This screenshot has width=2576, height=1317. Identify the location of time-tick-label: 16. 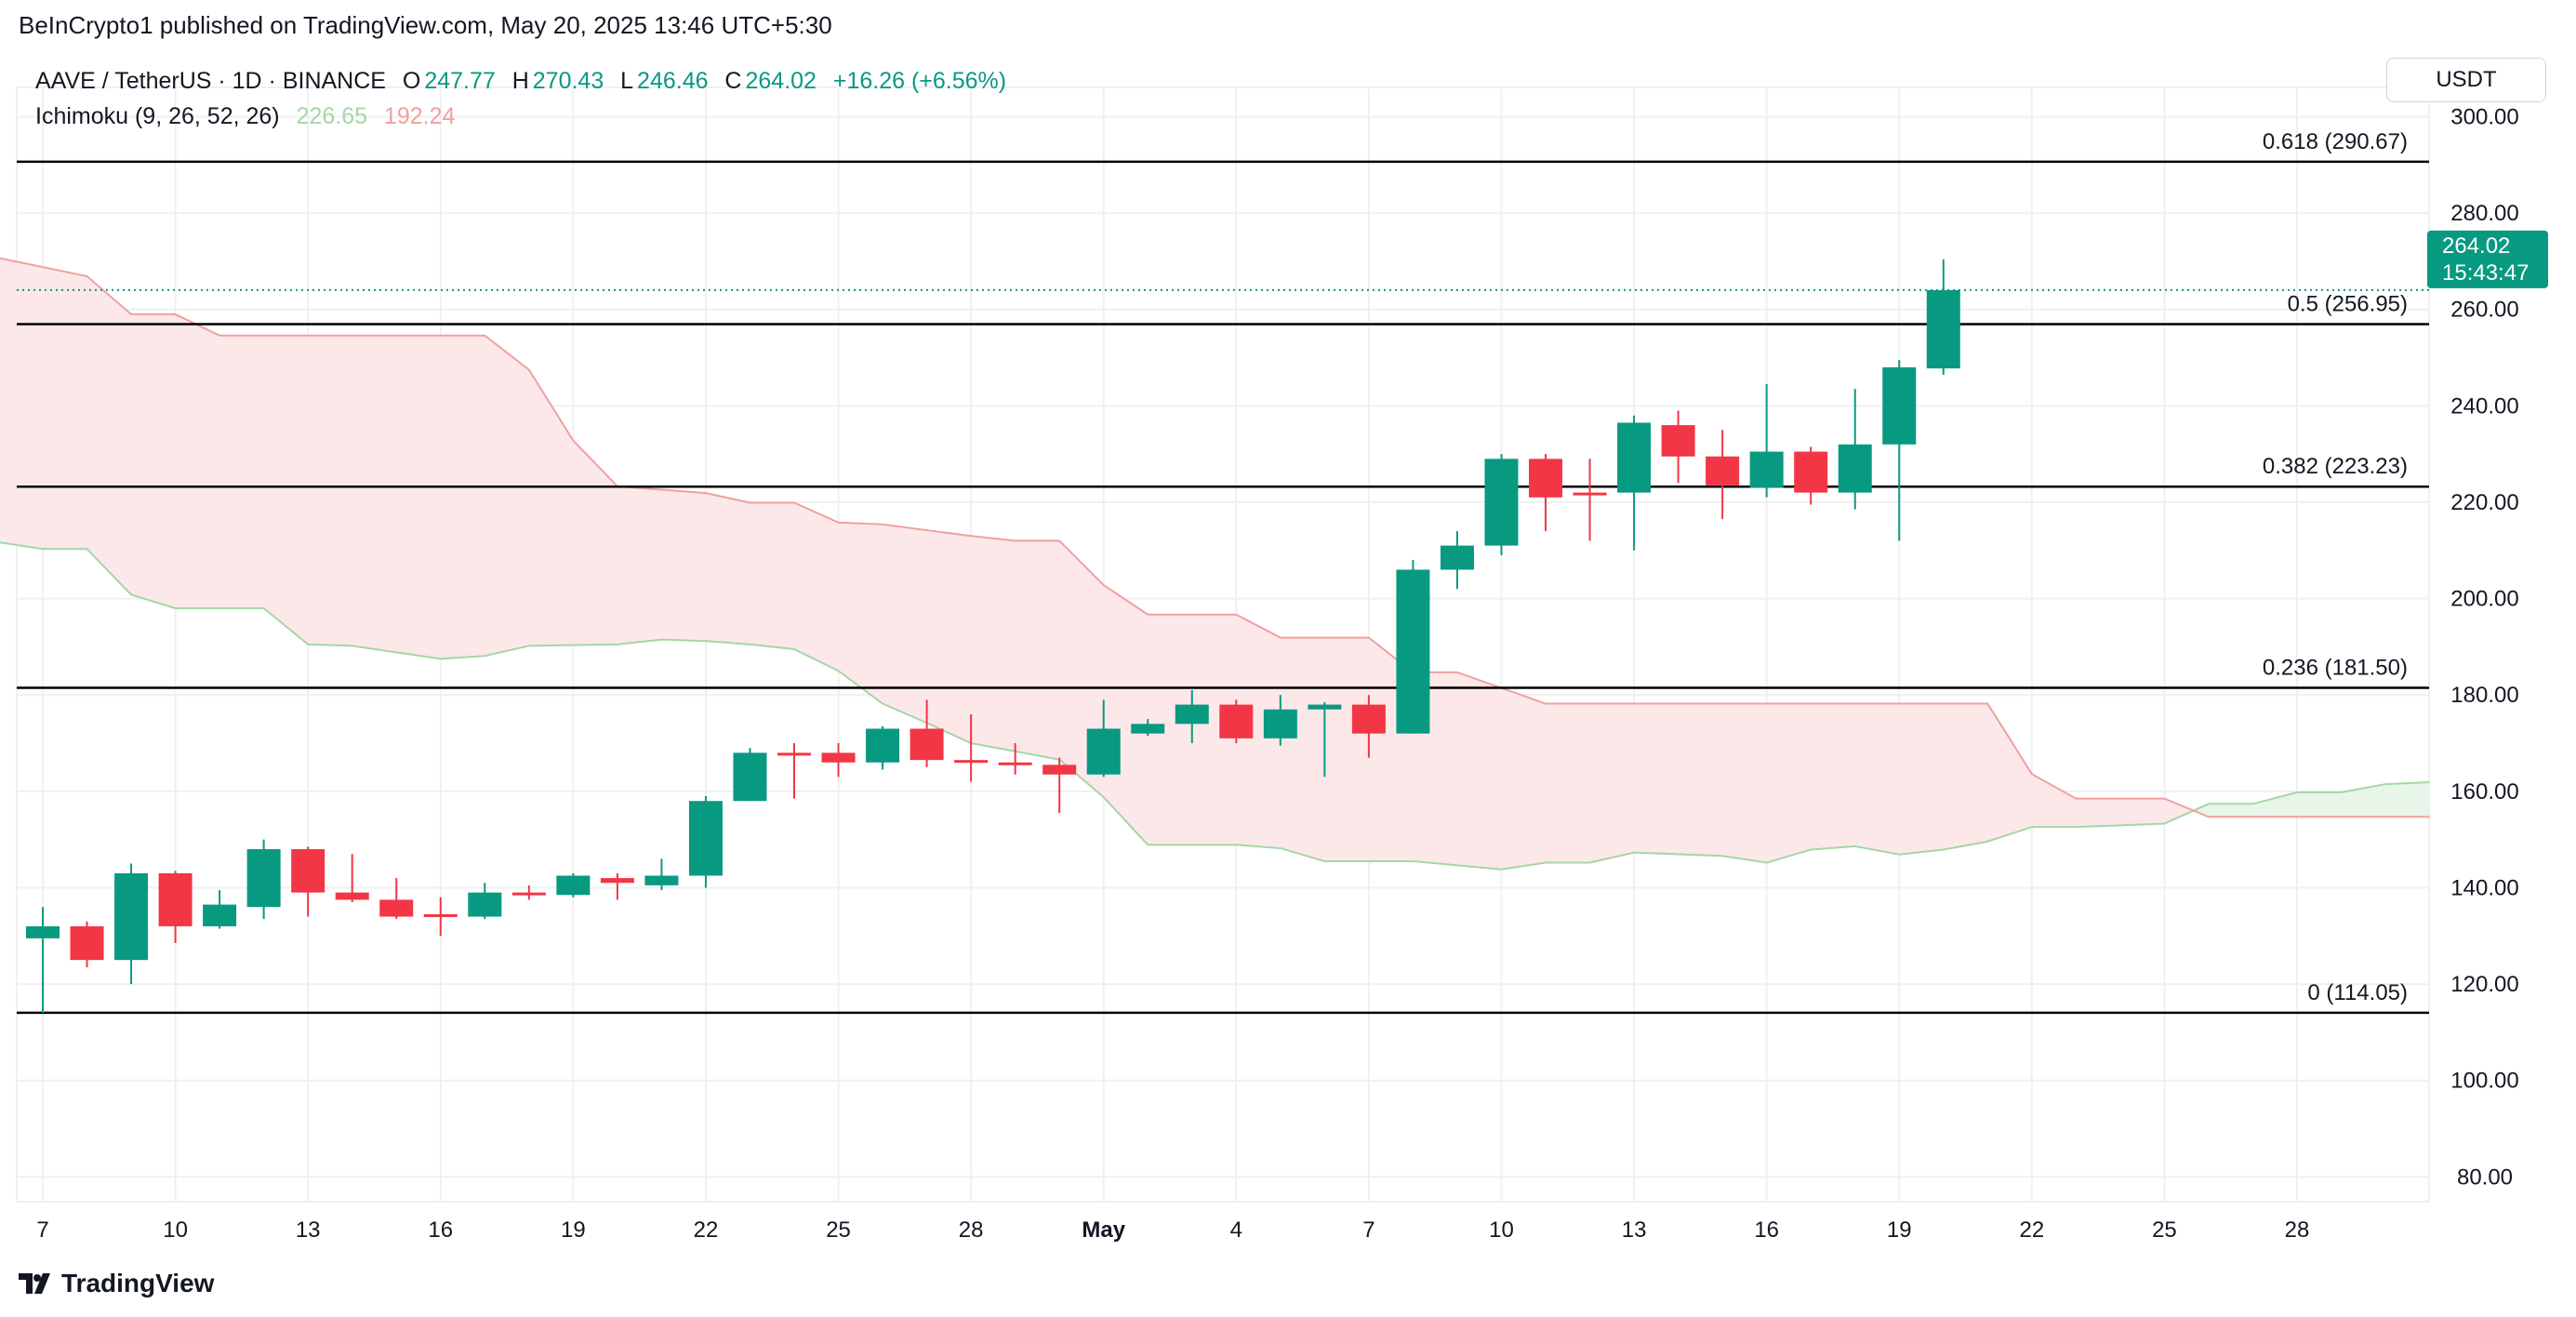
(440, 1230).